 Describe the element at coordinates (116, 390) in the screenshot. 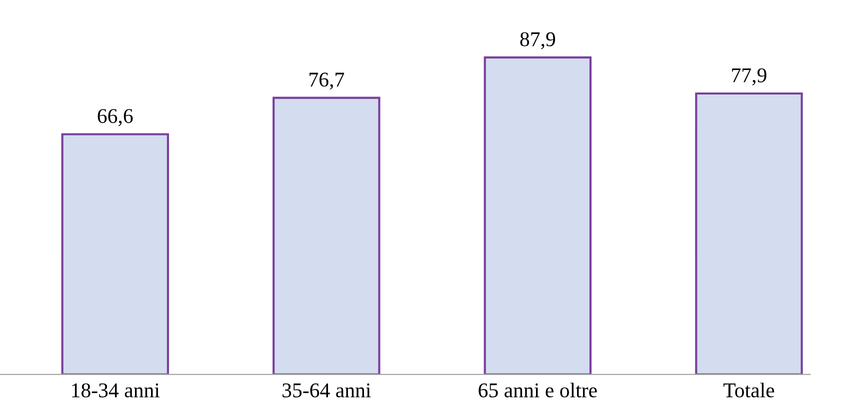

I see `x-tick-label: 18-34 anni` at that location.